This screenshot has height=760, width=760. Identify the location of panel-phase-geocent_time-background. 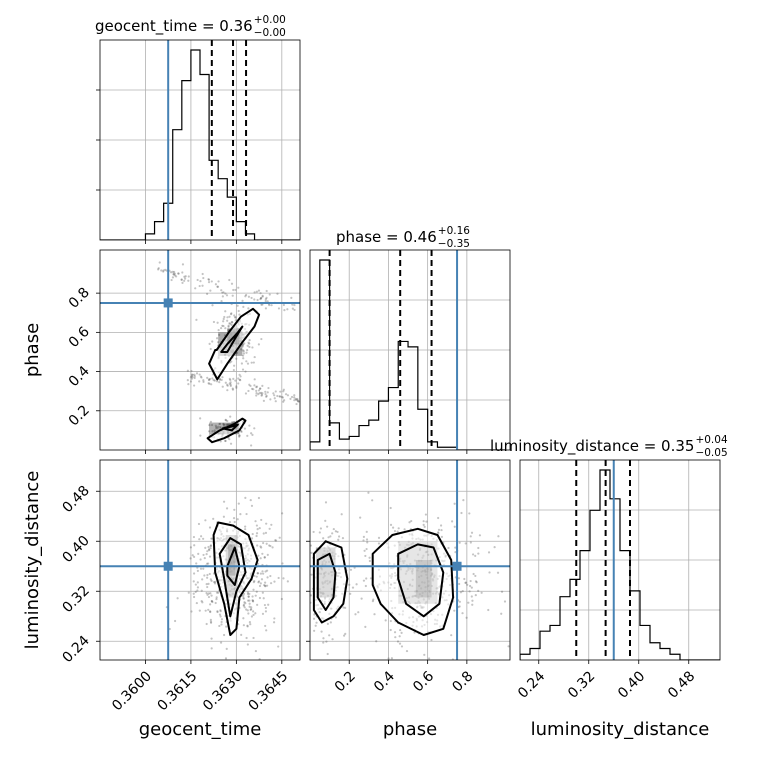
(200, 350).